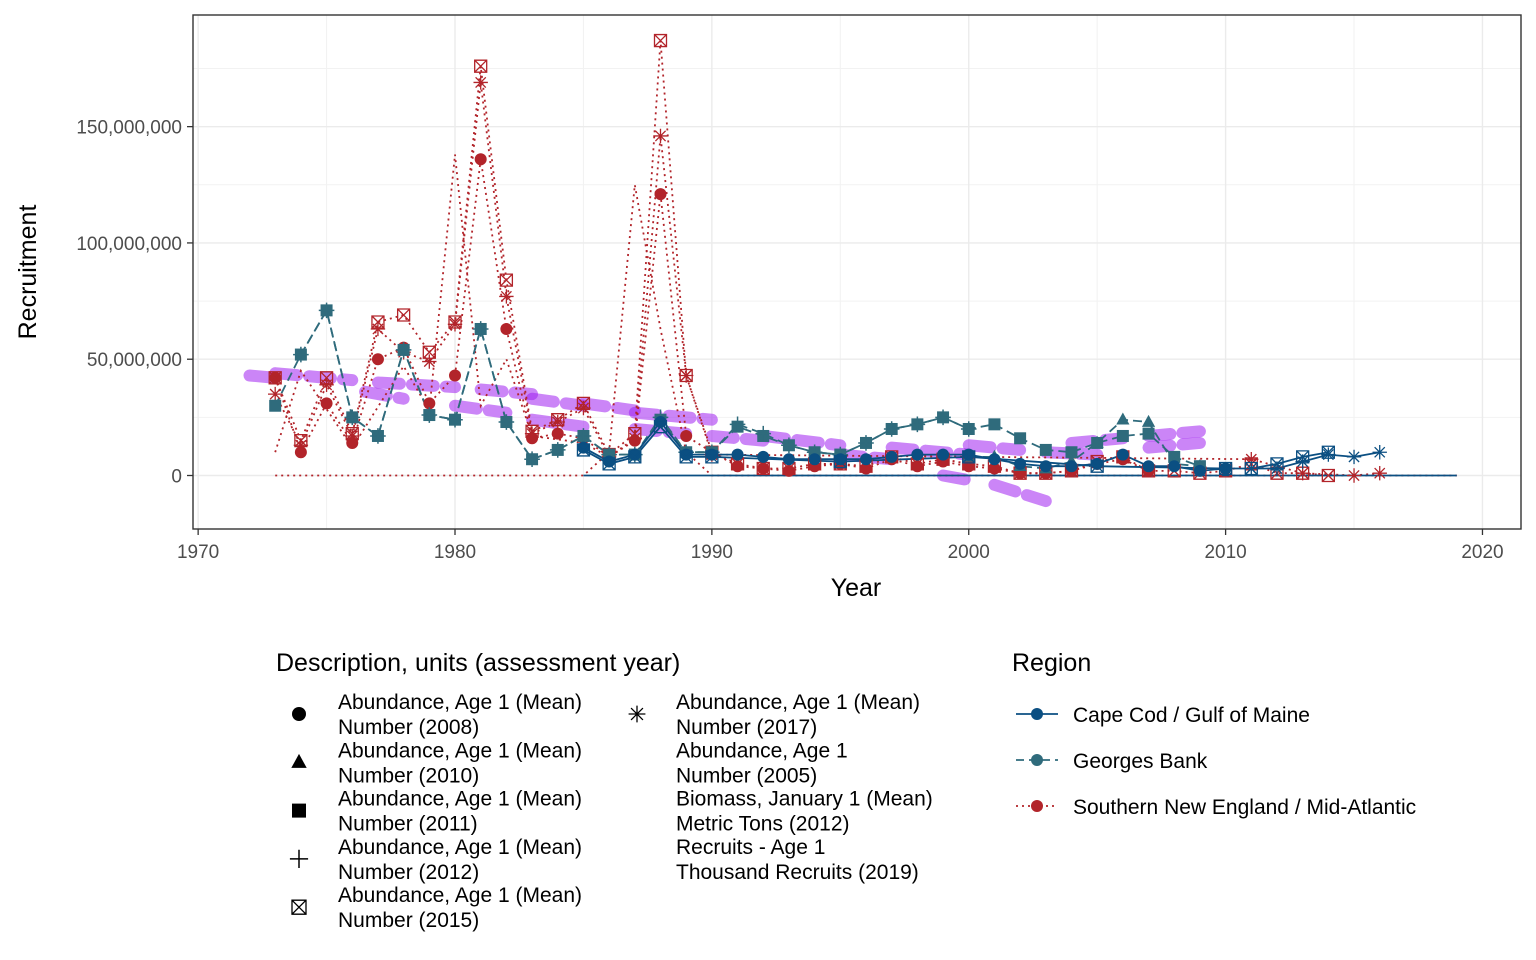 Image resolution: width=1536 pixels, height=960 pixels. I want to click on biomass-segments, so click(724, 437).